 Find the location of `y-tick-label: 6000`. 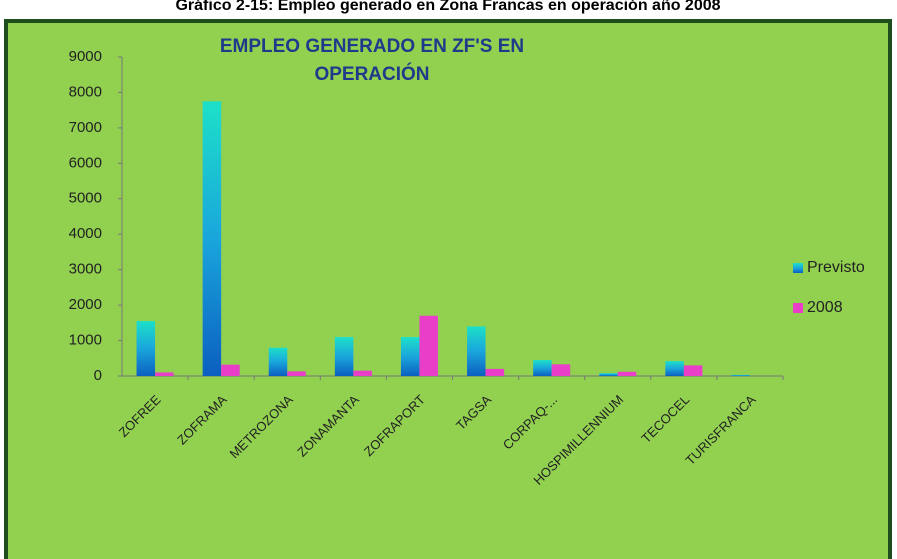

y-tick-label: 6000 is located at coordinates (85, 162).